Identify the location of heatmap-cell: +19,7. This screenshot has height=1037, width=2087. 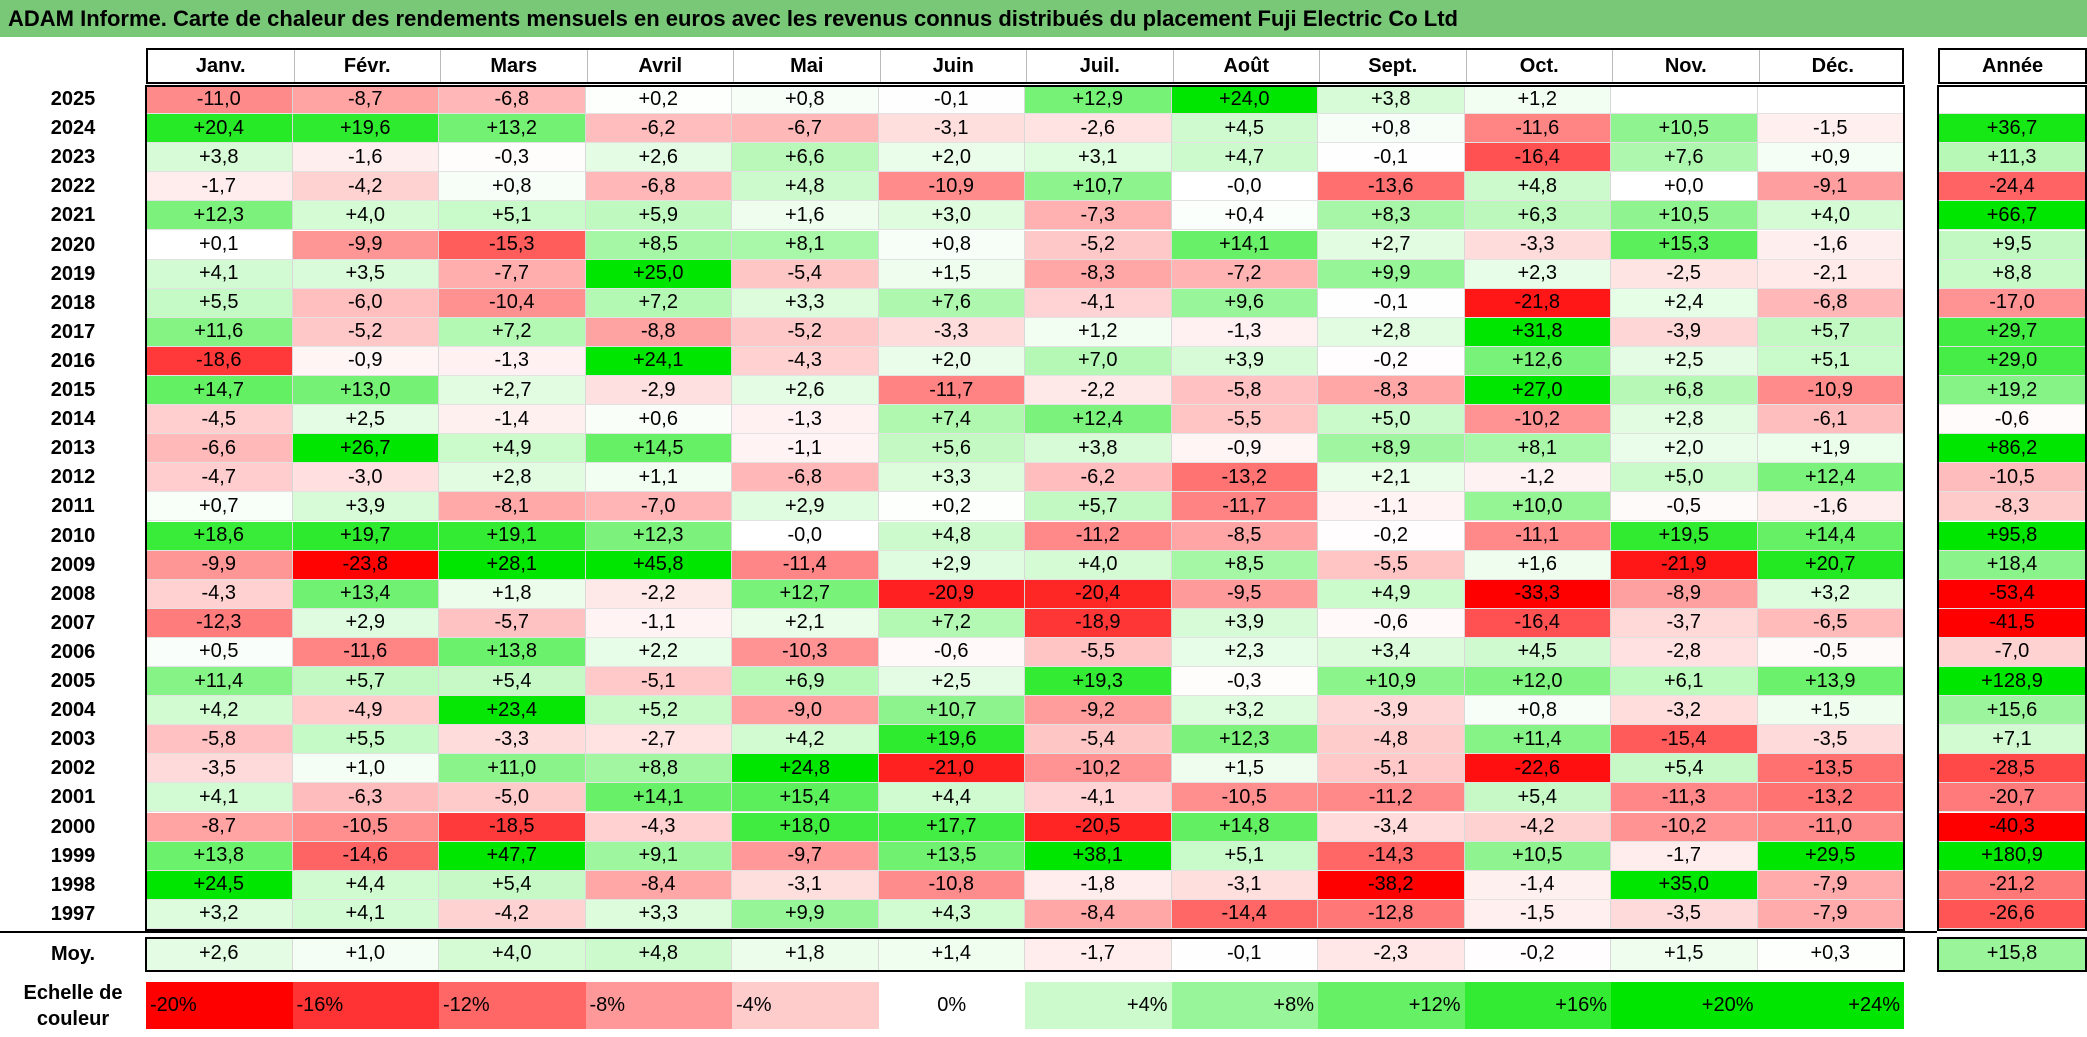
(365, 536).